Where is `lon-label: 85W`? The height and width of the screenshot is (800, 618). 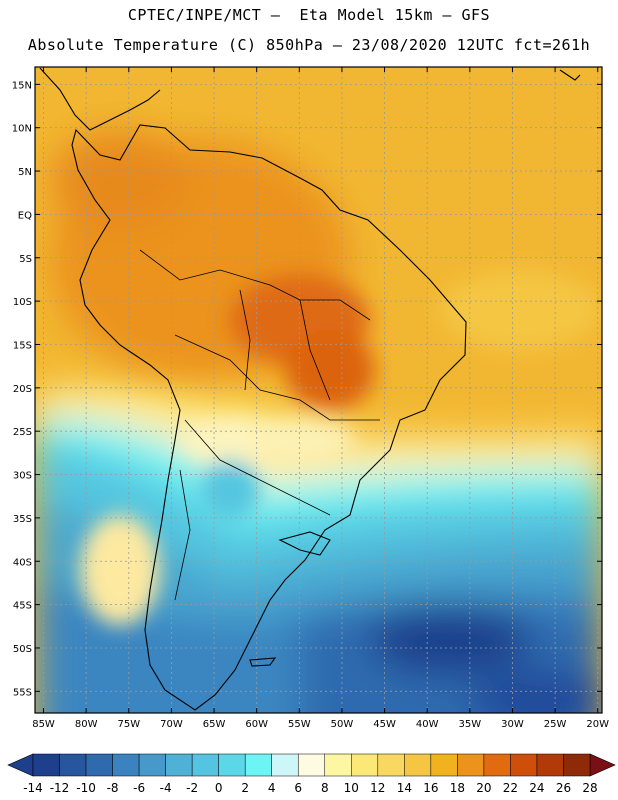 lon-label: 85W is located at coordinates (43, 724).